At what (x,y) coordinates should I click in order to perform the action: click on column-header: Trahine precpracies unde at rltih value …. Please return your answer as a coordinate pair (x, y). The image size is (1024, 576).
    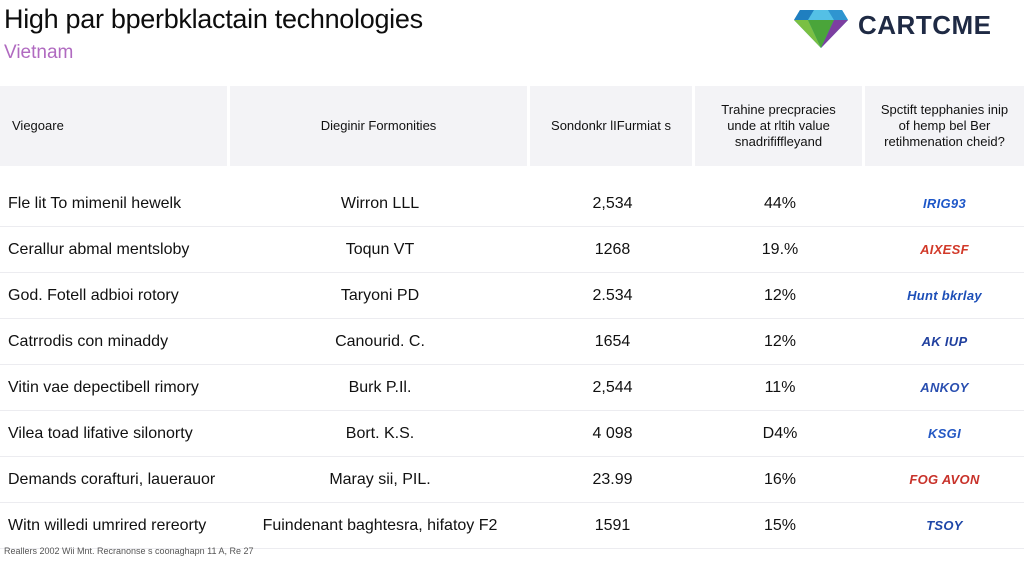
    Looking at the image, I should click on (780, 126).